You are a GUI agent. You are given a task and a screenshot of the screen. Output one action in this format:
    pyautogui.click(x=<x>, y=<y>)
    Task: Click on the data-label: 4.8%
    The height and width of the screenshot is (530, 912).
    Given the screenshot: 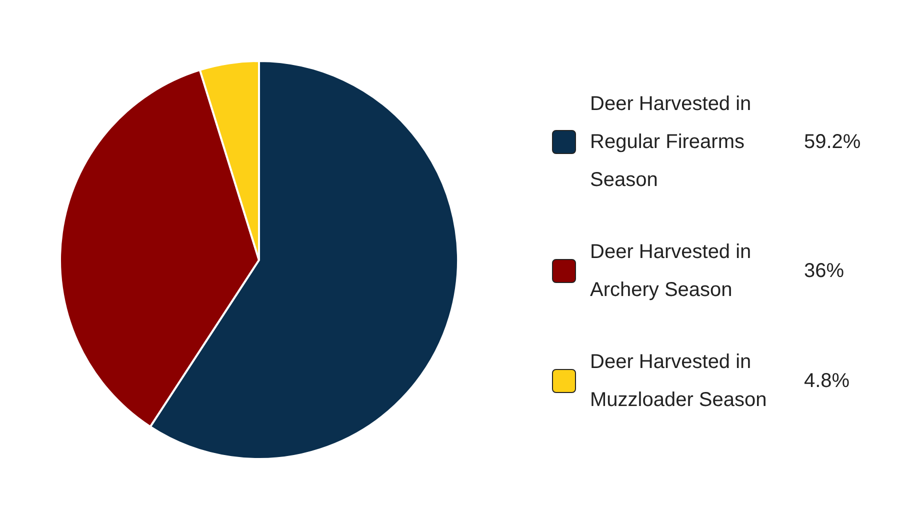 What is the action you would take?
    pyautogui.click(x=827, y=381)
    